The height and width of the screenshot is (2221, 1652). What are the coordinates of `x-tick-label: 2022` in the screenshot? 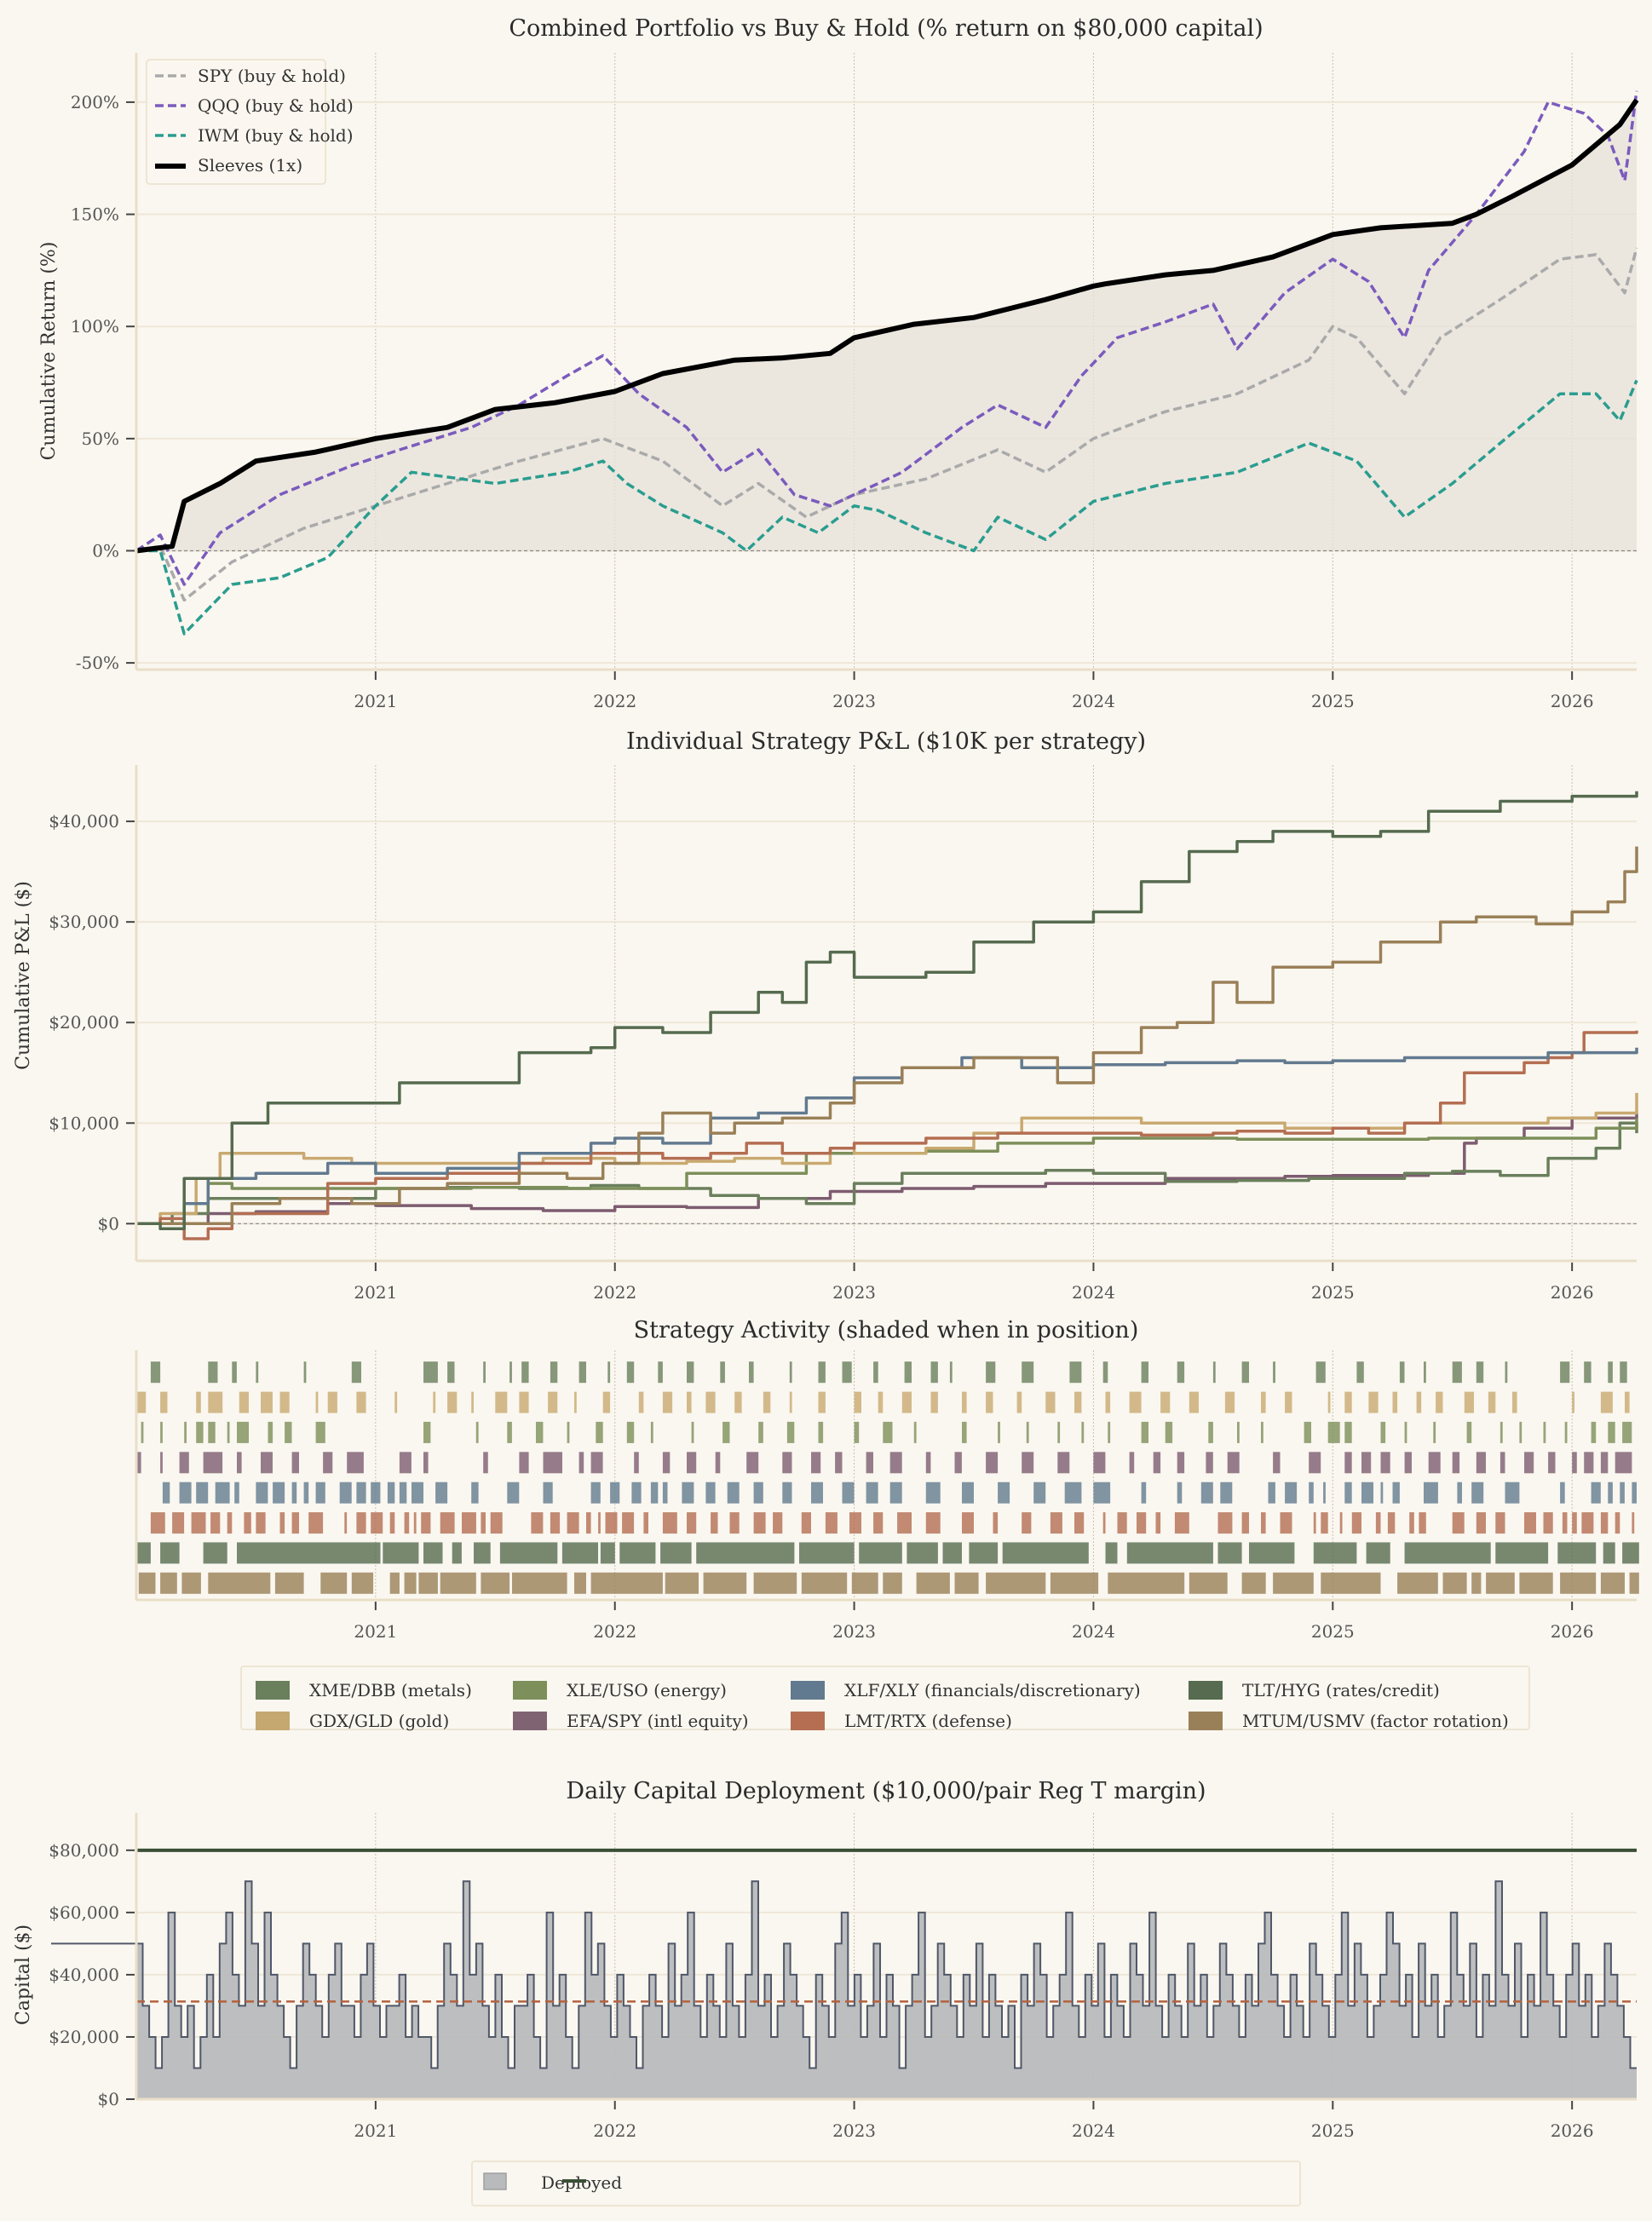 It's located at (614, 701).